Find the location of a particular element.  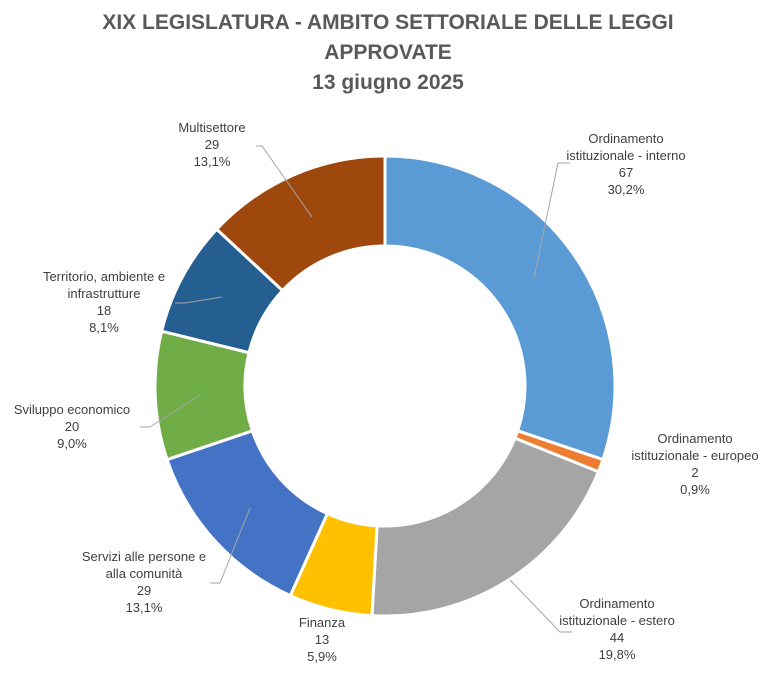

slice-name-line: Servizi alle persone e is located at coordinates (144, 556).